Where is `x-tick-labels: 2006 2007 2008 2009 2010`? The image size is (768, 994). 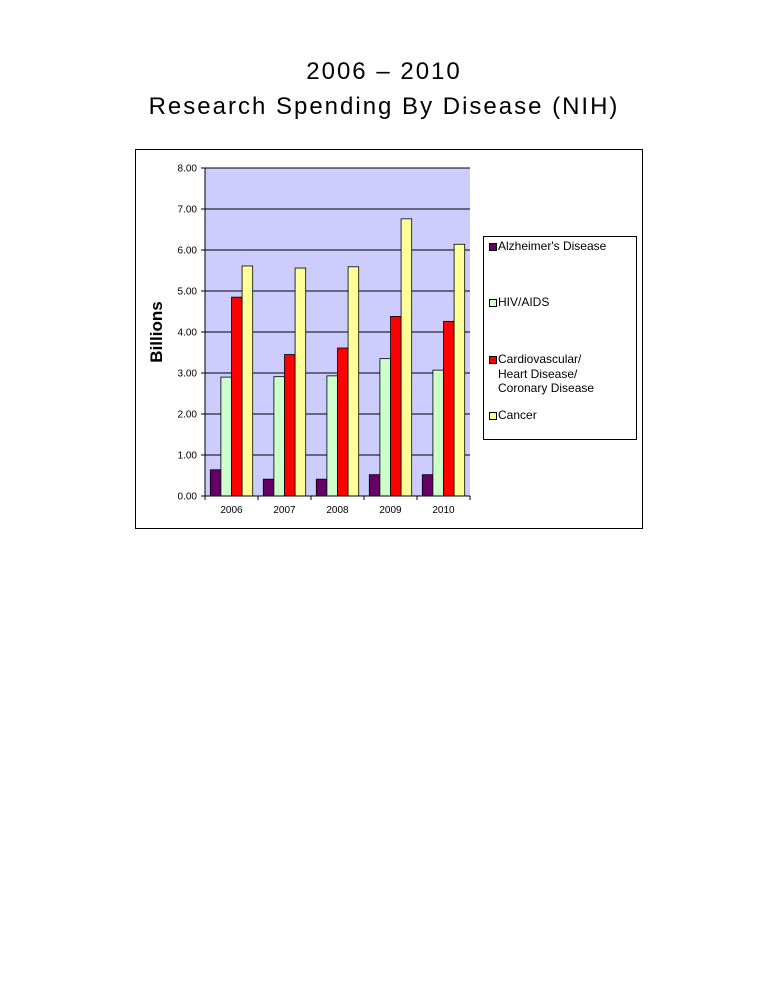 x-tick-labels: 2006 2007 2008 2009 2010 is located at coordinates (337, 510).